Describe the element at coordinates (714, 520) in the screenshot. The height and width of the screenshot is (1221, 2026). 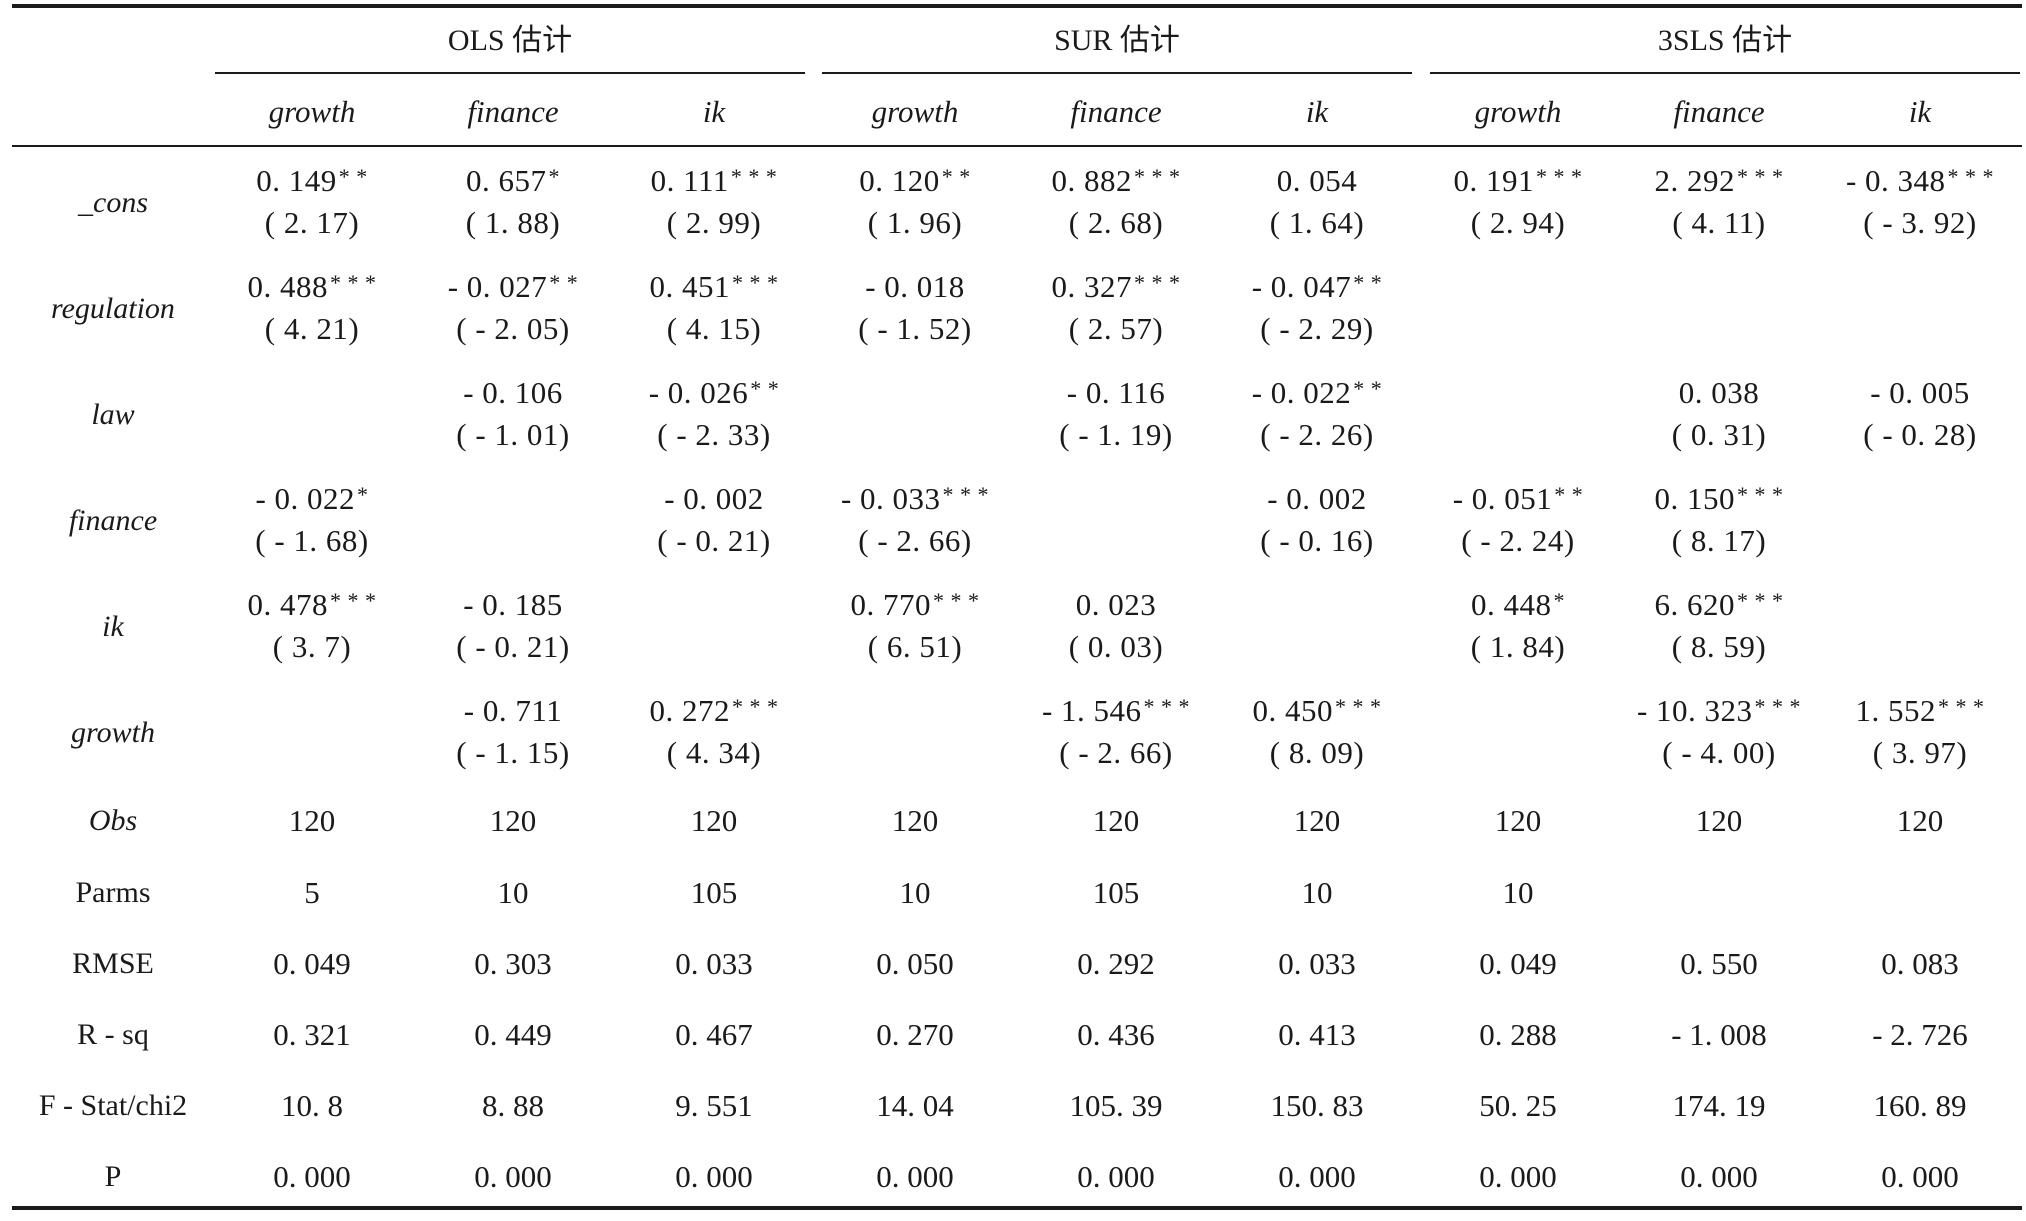
I see `coef-cell: - 0. 002 ( - 0. 21)` at that location.